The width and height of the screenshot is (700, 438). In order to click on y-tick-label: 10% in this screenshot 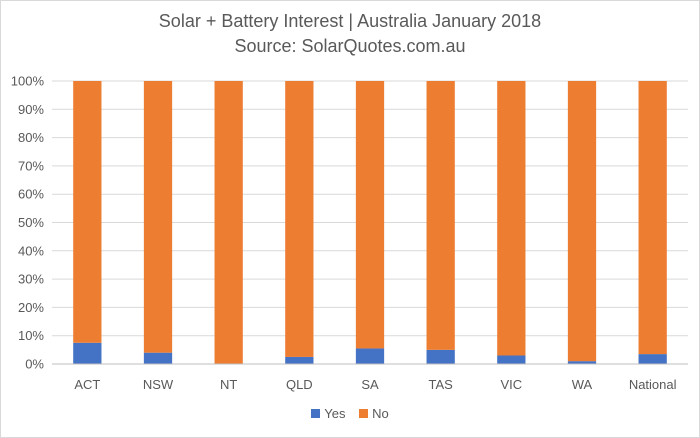, I will do `click(31, 335)`.